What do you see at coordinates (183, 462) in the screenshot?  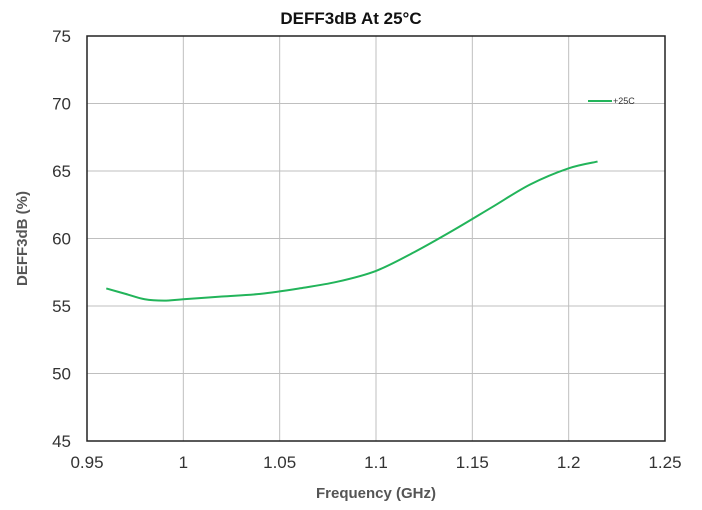 I see `x-tick-label: 1` at bounding box center [183, 462].